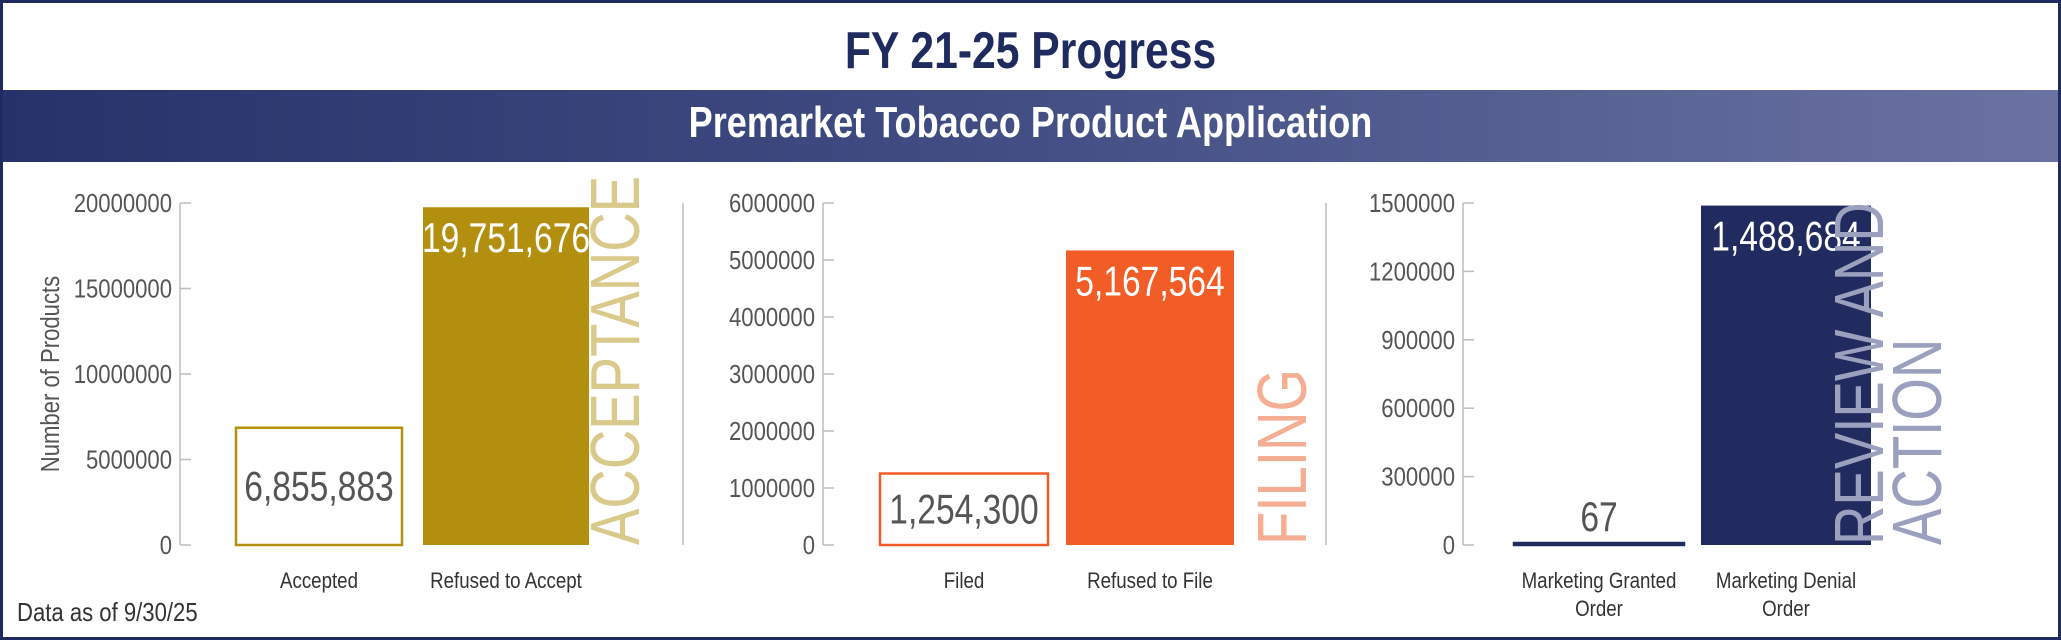 The width and height of the screenshot is (2061, 640). I want to click on category-label: Marketing Denial, so click(1786, 582).